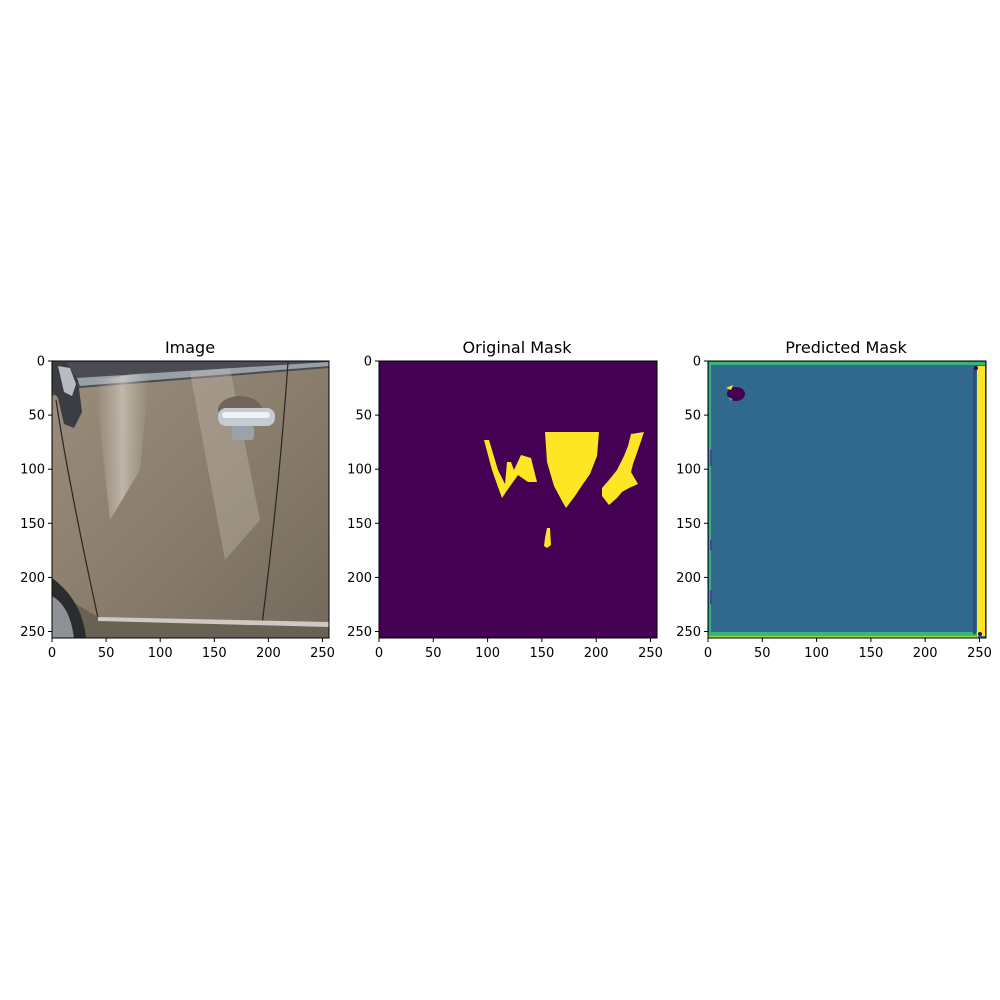  I want to click on ticks-predicted-mask: 0 0 50 50 100 100 150 150 200 200 250 250, so click(834, 508).